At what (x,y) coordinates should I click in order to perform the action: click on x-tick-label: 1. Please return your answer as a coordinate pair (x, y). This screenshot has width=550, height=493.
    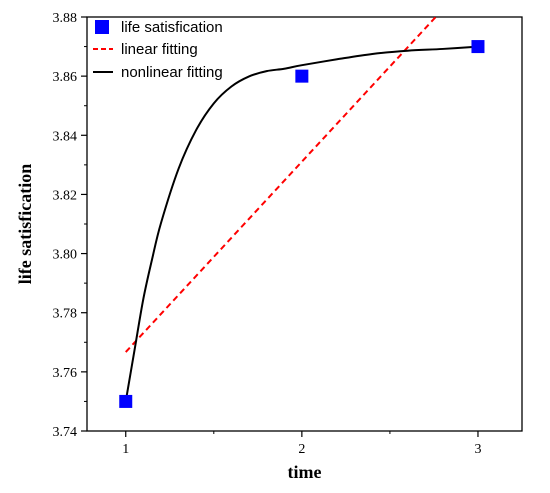
    Looking at the image, I should click on (125, 449).